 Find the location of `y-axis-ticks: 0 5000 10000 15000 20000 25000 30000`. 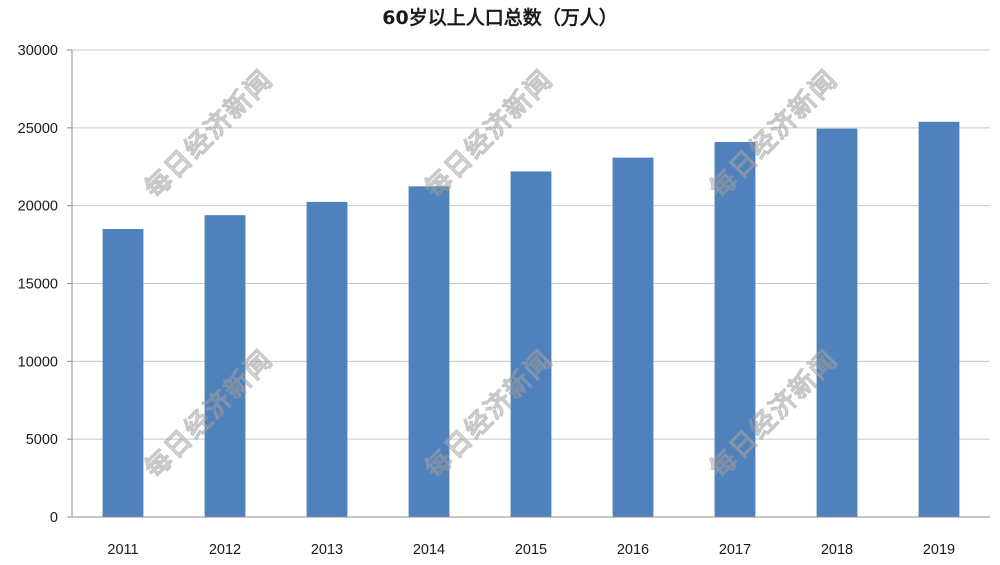

y-axis-ticks: 0 5000 10000 15000 20000 25000 30000 is located at coordinates (38, 284).